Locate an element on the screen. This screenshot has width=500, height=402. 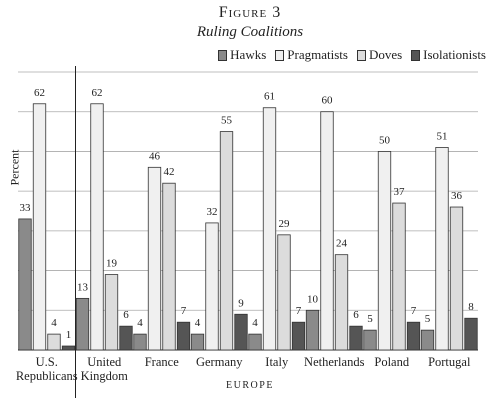
x-tick-label: United Kingdom is located at coordinates (104, 369).